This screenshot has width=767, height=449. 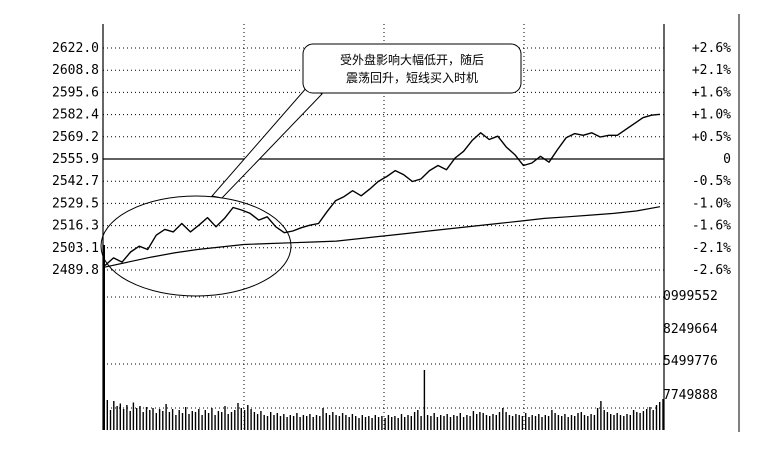 I want to click on y-tick-left: 2595.6, so click(x=75, y=92).